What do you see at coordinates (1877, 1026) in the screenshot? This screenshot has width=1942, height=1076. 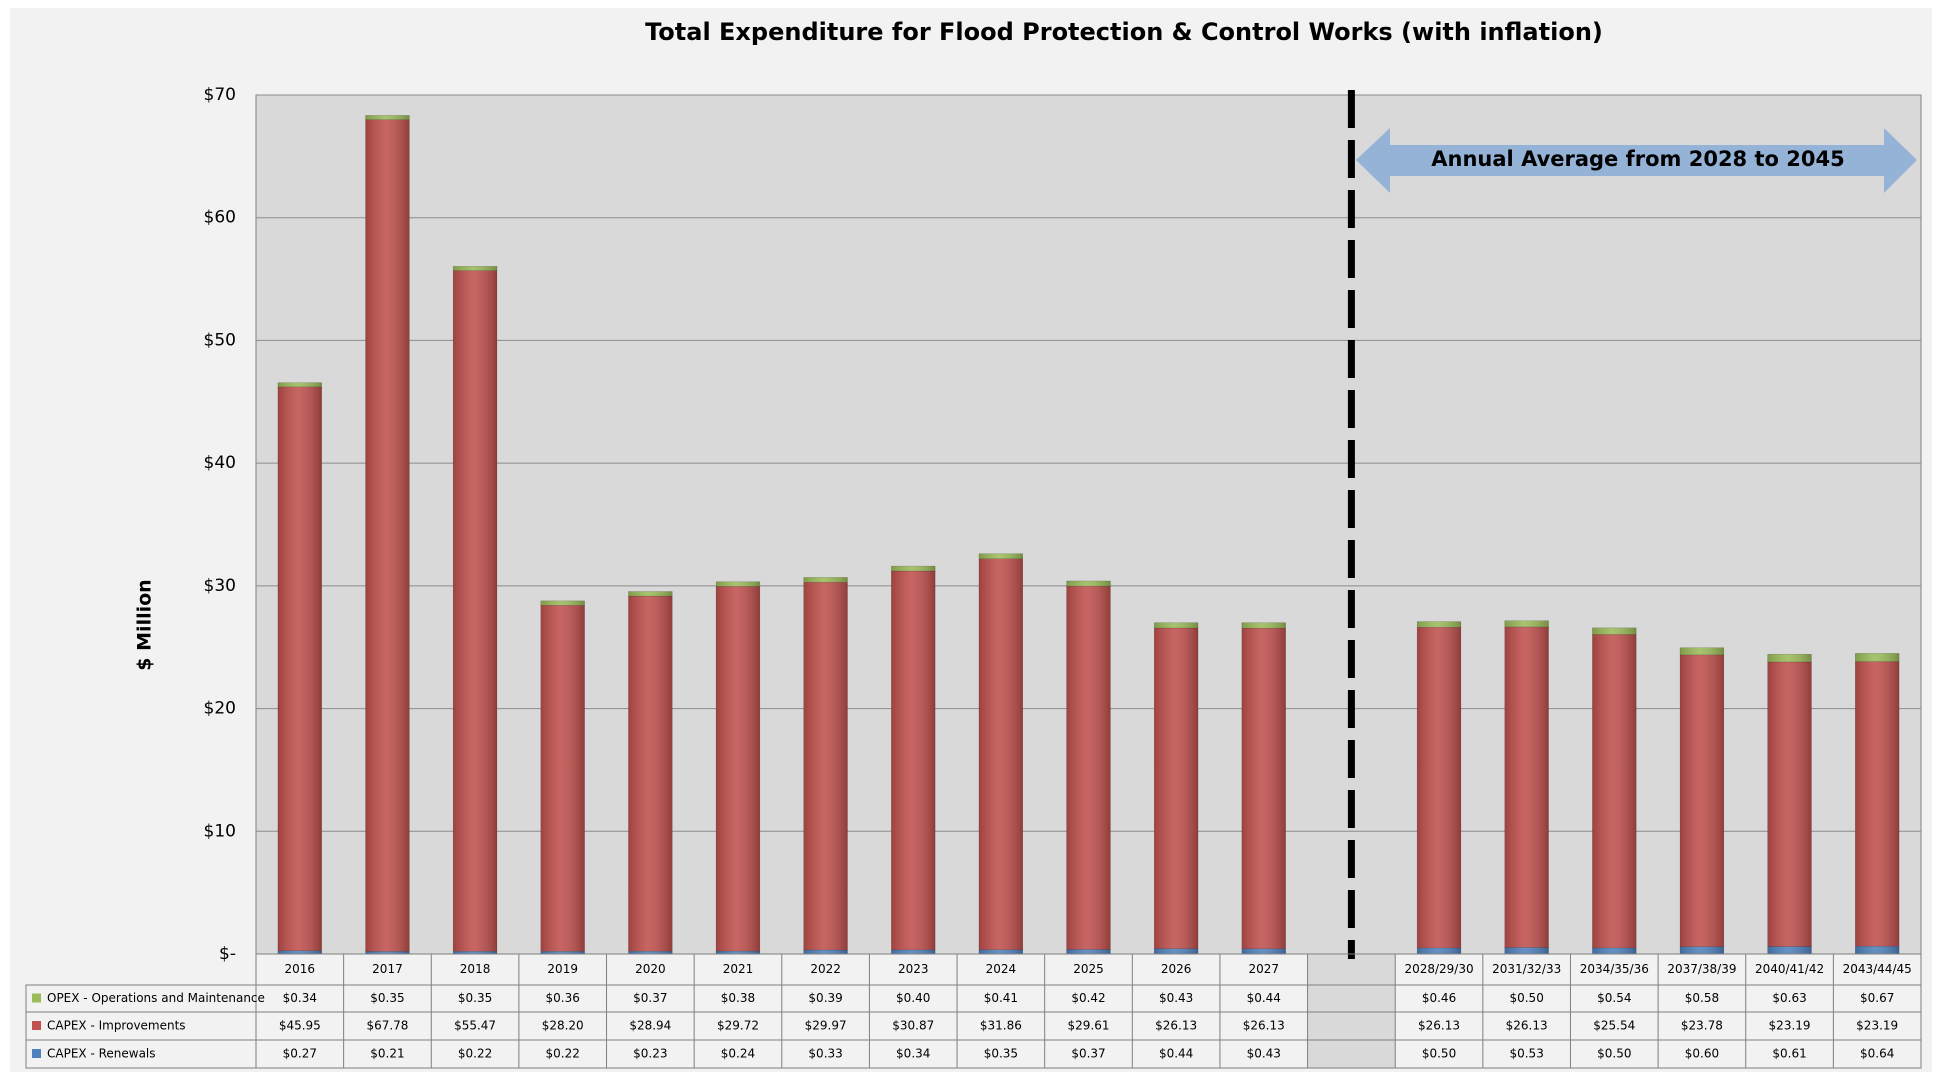 I see `table-value: $23.19` at bounding box center [1877, 1026].